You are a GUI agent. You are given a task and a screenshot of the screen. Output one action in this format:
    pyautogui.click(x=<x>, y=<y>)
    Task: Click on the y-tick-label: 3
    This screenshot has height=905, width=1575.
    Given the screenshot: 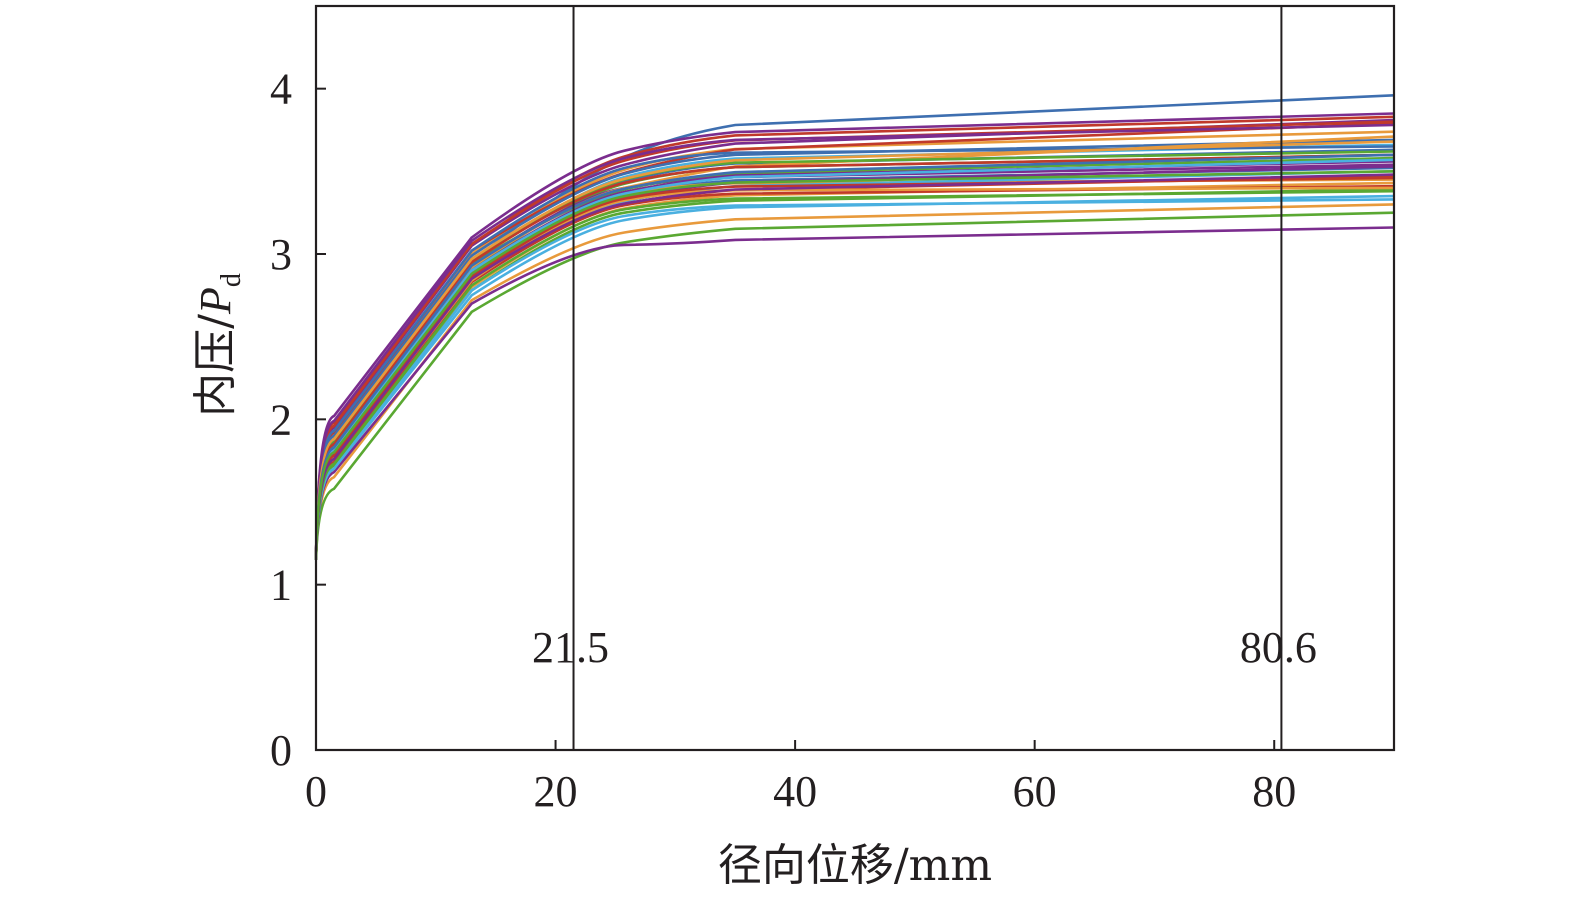 What is the action you would take?
    pyautogui.click(x=281, y=254)
    